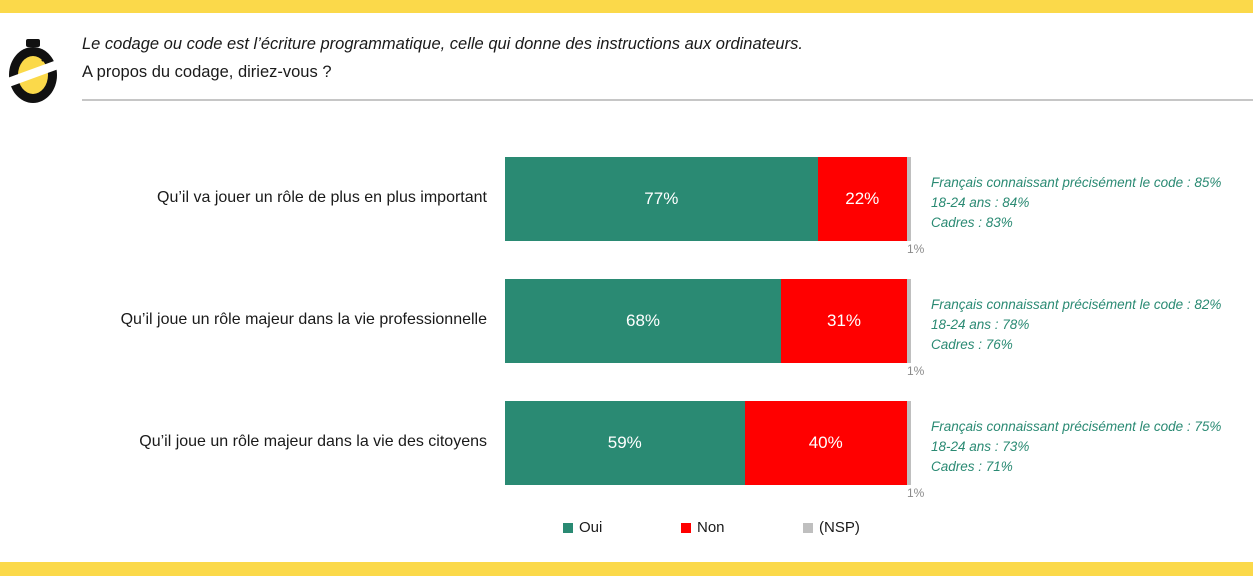 The image size is (1253, 576). Describe the element at coordinates (34, 71) in the screenshot. I see `logo-icon` at that location.